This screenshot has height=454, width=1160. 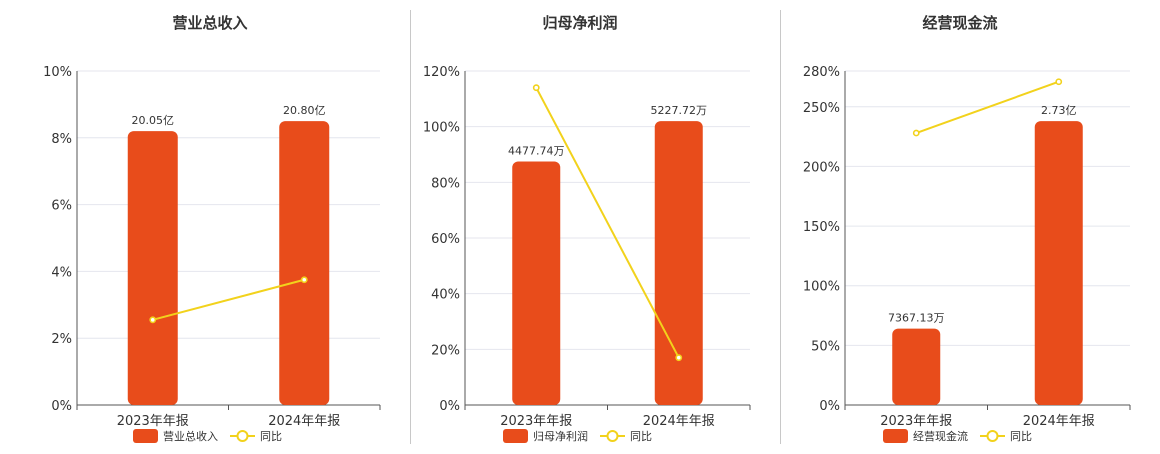 I want to click on y-tick-label: 4%, so click(x=61, y=272).